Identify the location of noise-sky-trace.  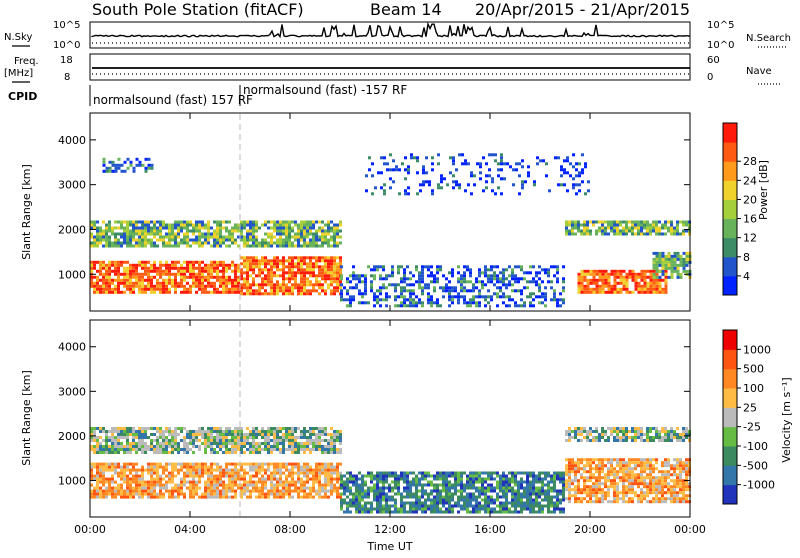
(391, 30).